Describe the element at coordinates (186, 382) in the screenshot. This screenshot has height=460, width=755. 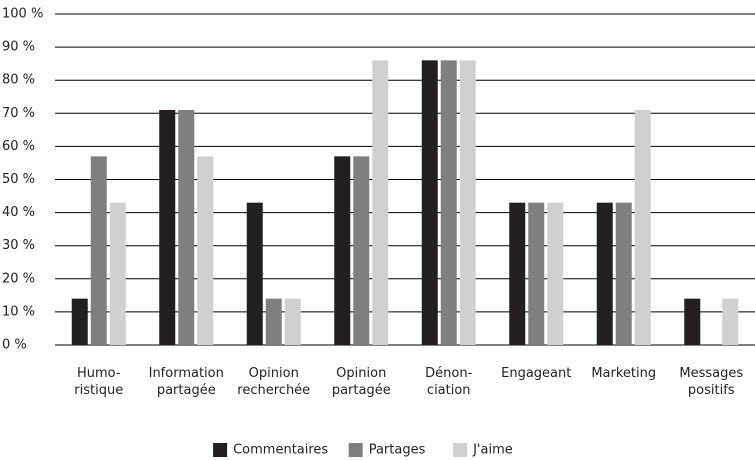
I see `x-tick-label: Information partagée` at that location.